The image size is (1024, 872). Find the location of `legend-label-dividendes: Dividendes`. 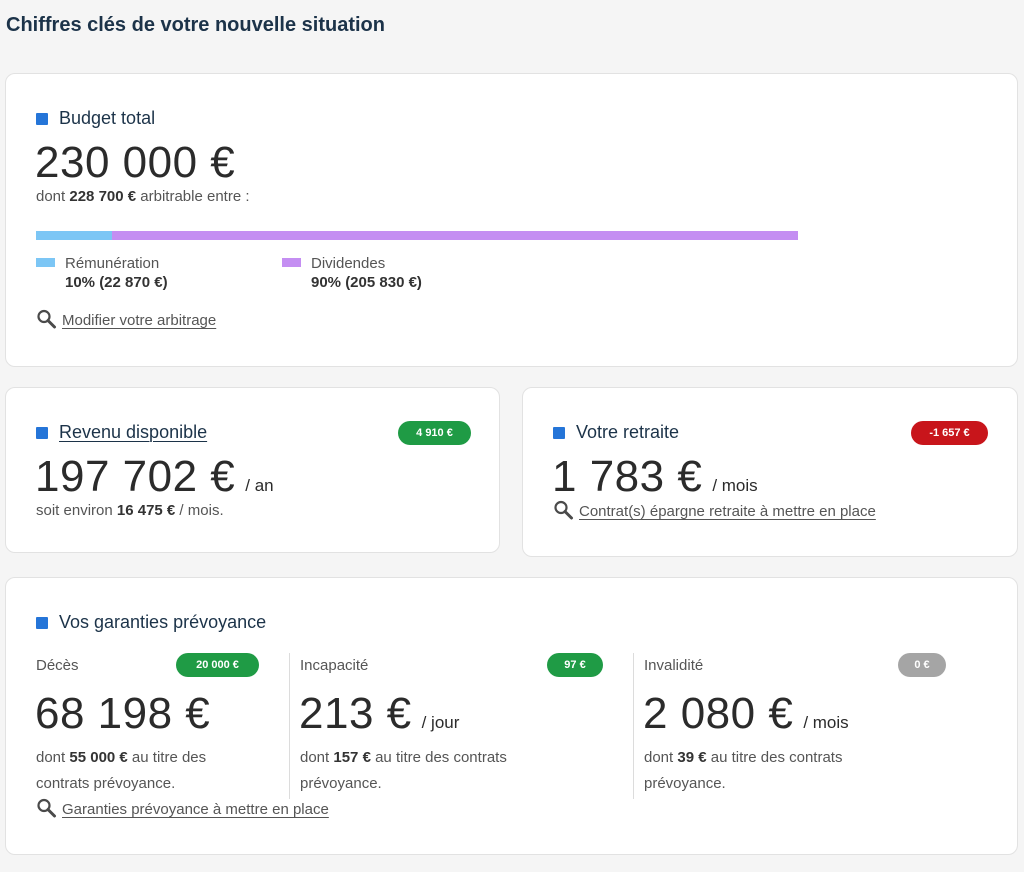

legend-label-dividendes: Dividendes is located at coordinates (348, 263).